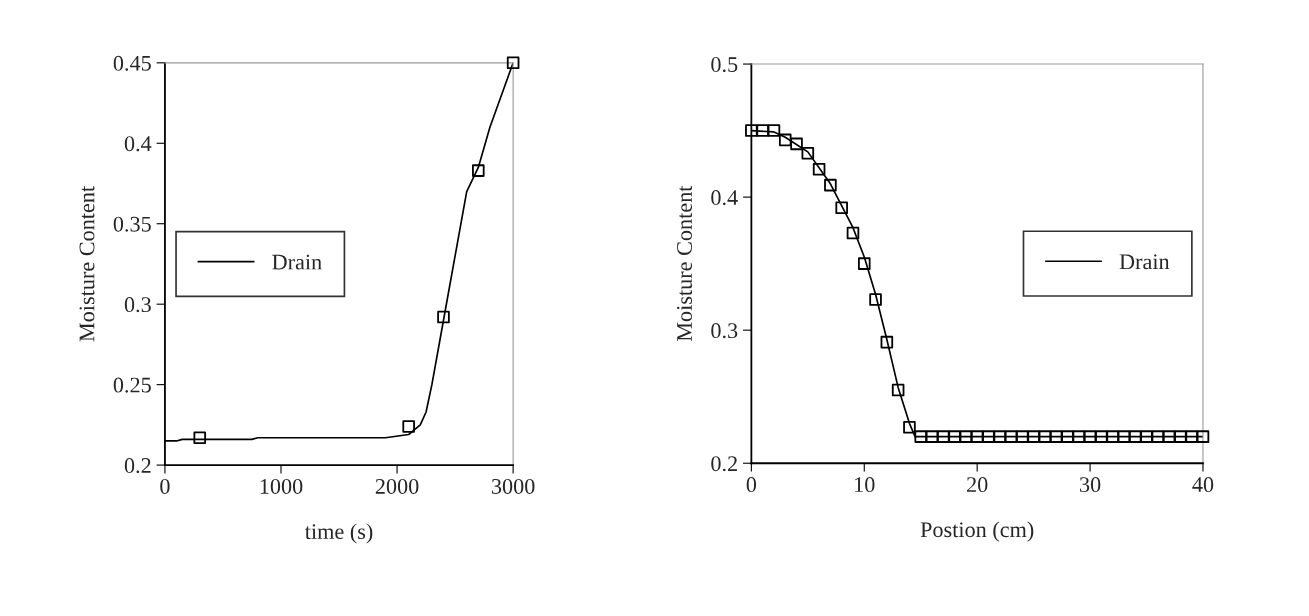 The height and width of the screenshot is (616, 1309). What do you see at coordinates (397, 486) in the screenshot?
I see `x-tick-label: 2000` at bounding box center [397, 486].